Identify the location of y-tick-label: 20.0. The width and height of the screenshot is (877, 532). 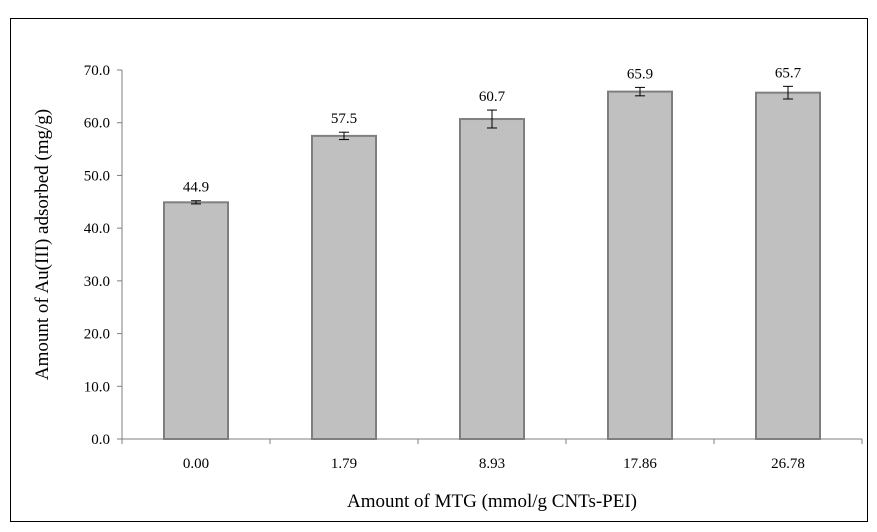
(97, 335).